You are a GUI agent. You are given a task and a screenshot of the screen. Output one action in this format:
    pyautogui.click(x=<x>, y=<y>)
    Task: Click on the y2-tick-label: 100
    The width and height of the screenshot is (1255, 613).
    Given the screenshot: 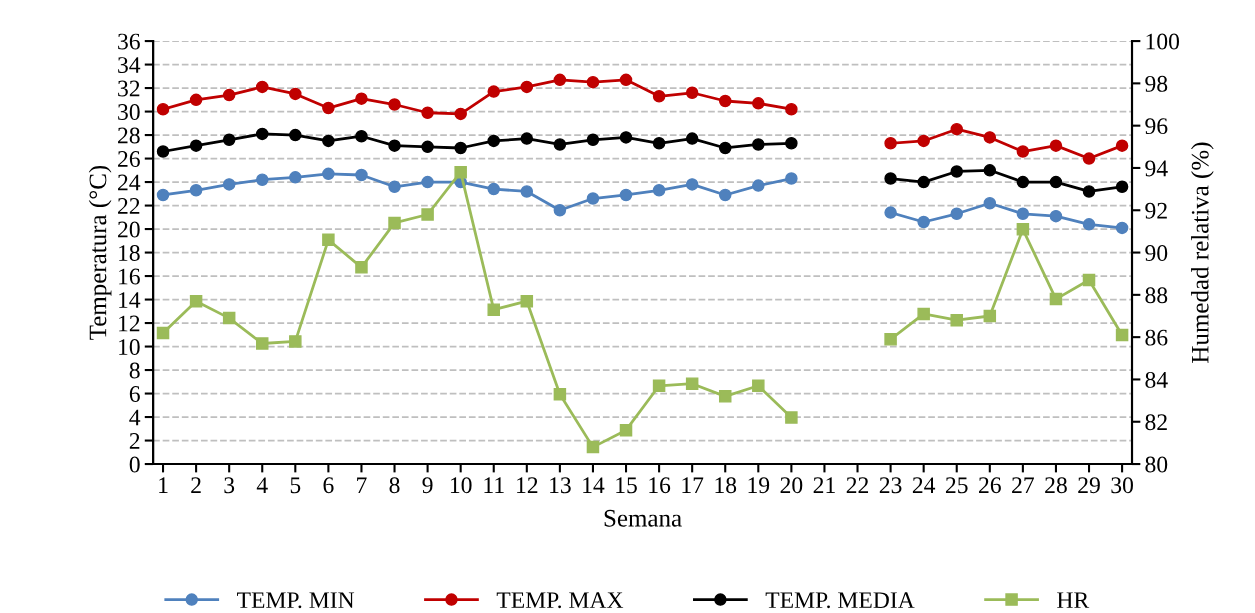 What is the action you would take?
    pyautogui.click(x=1163, y=41)
    